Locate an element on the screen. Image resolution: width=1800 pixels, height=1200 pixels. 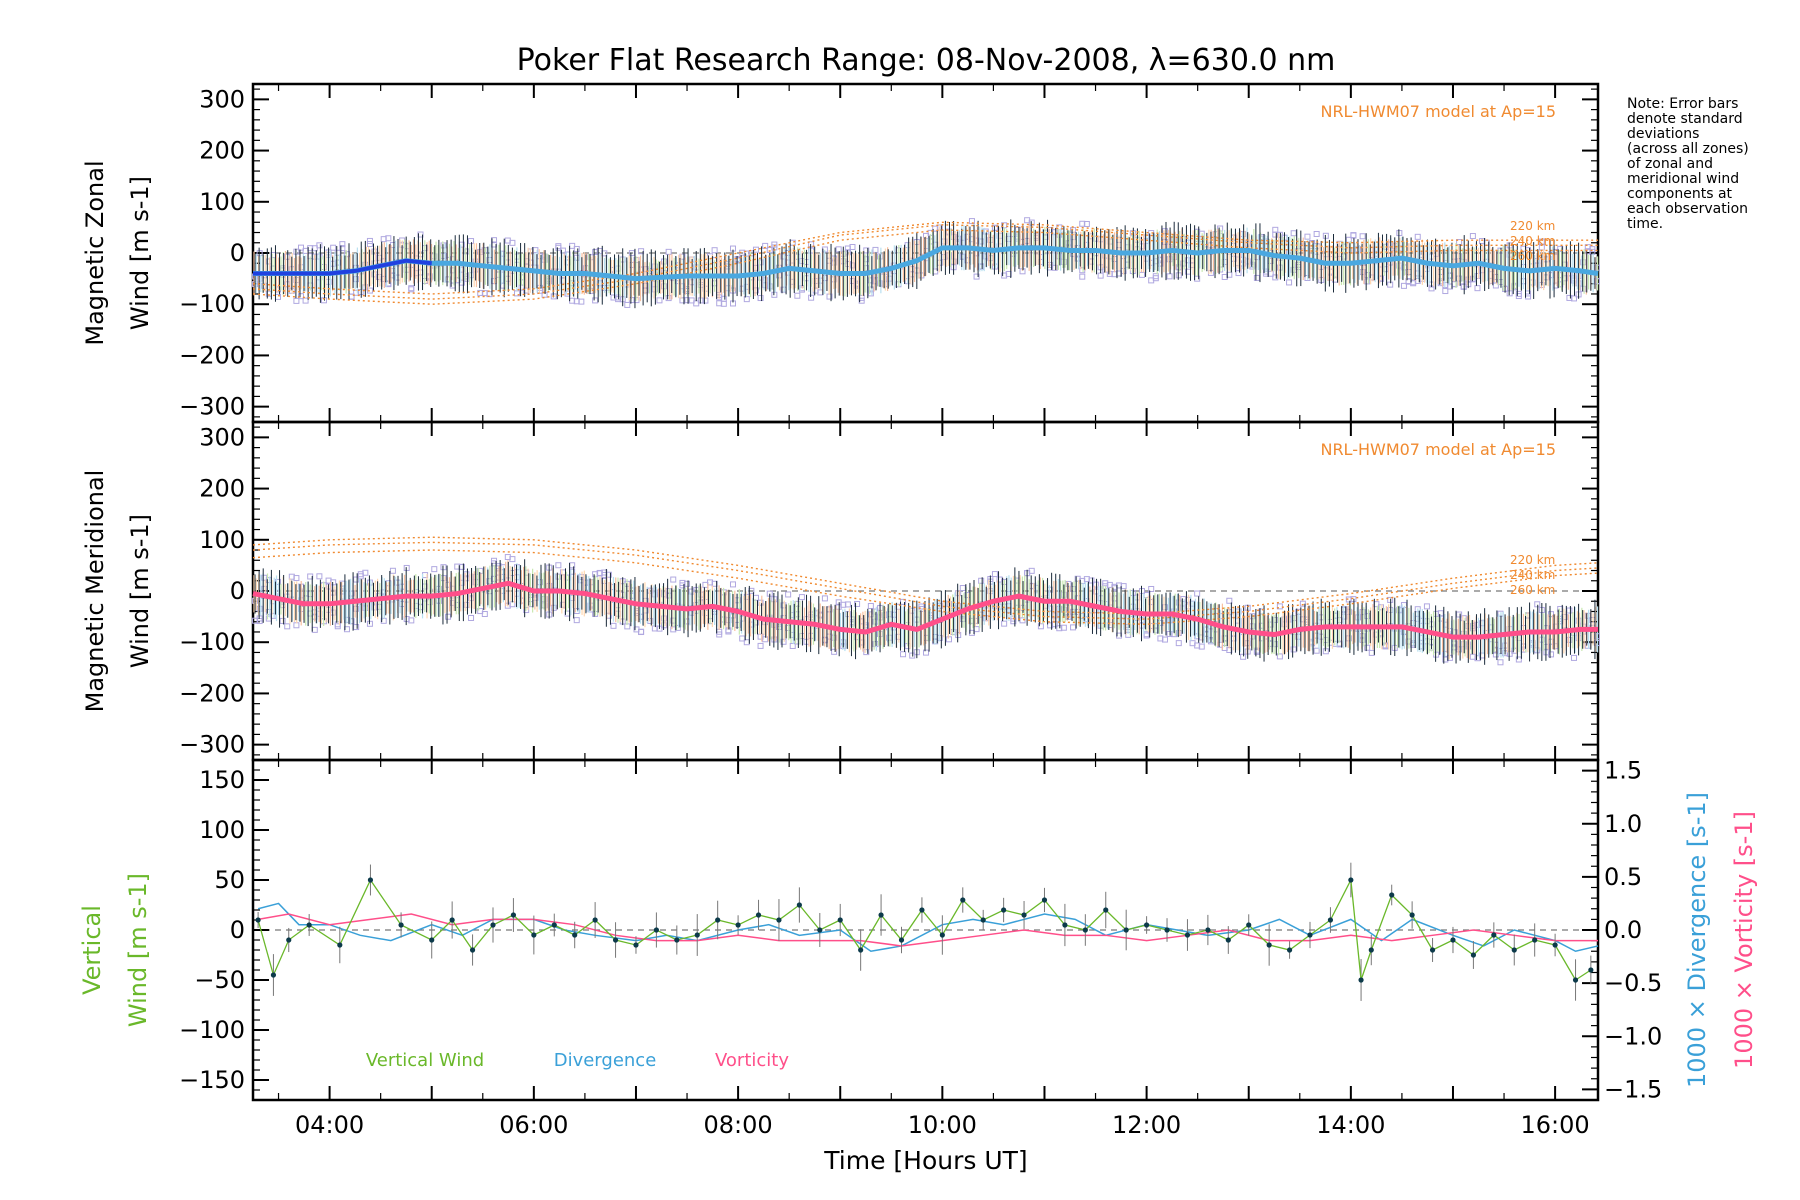
legend-entry: Vertical Wind is located at coordinates (425, 1060).